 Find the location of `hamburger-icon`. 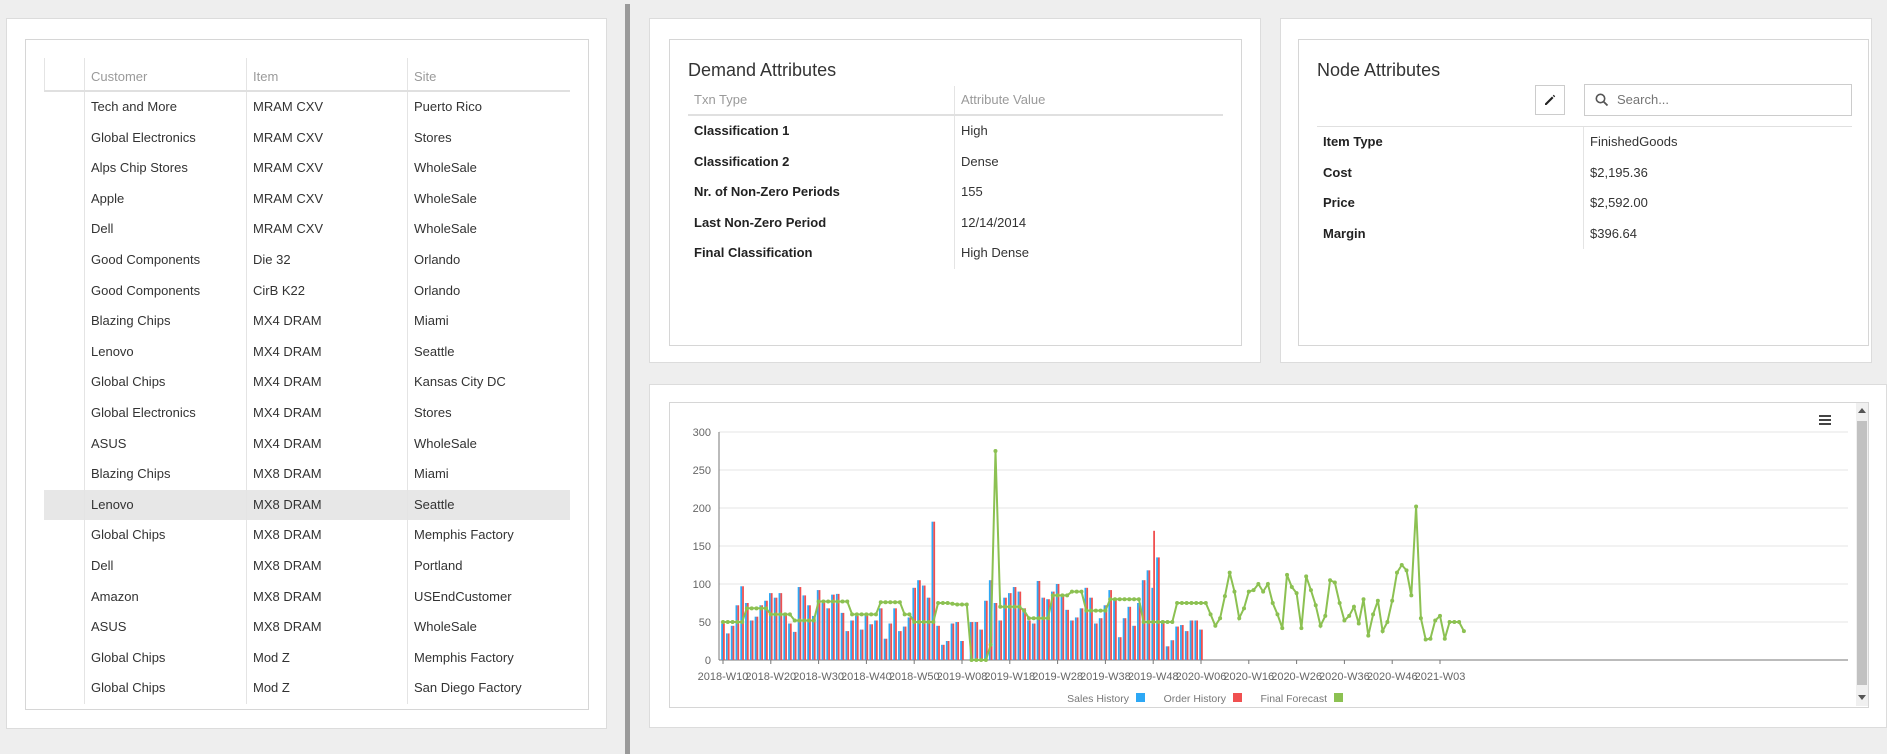

hamburger-icon is located at coordinates (1825, 420).